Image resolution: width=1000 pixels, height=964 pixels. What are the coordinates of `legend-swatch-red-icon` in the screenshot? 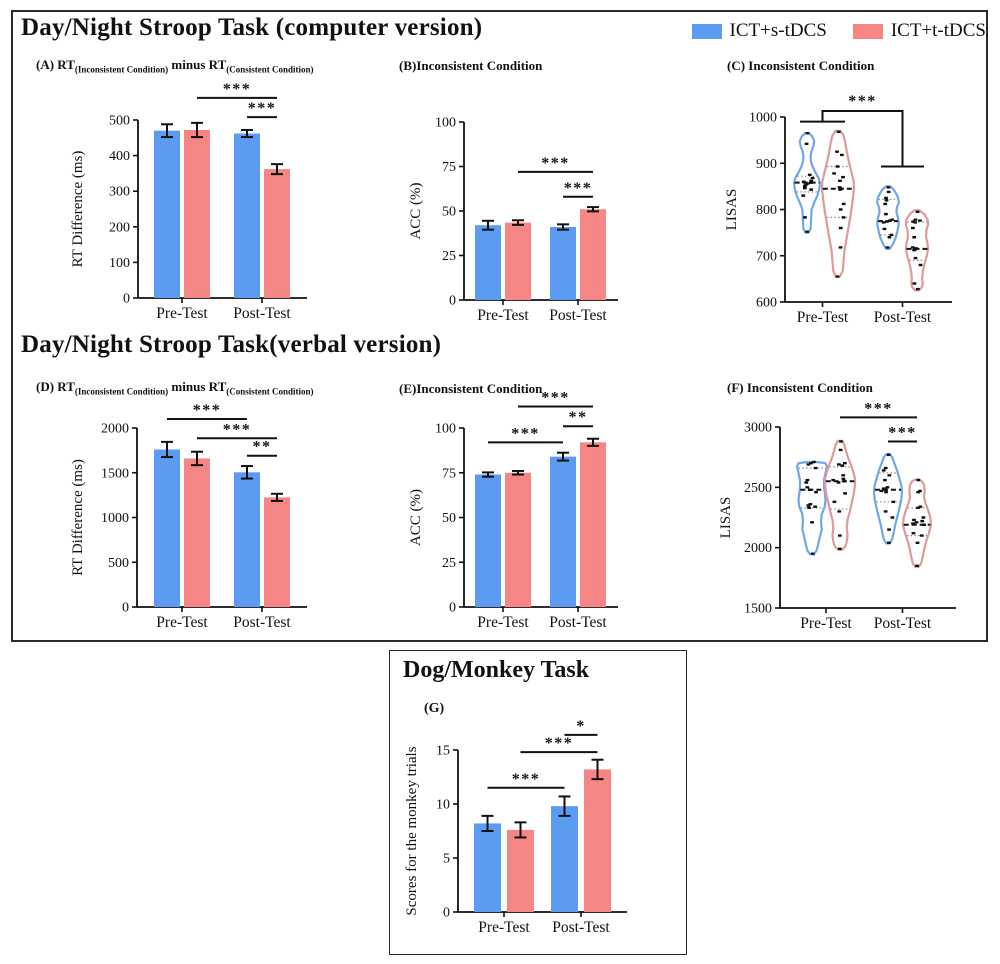 It's located at (867, 31).